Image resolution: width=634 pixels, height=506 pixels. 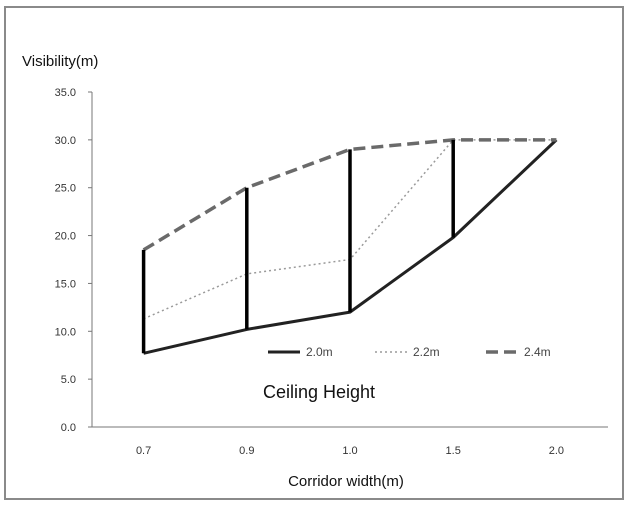 What do you see at coordinates (68, 380) in the screenshot?
I see `y-tick-label: 5.0` at bounding box center [68, 380].